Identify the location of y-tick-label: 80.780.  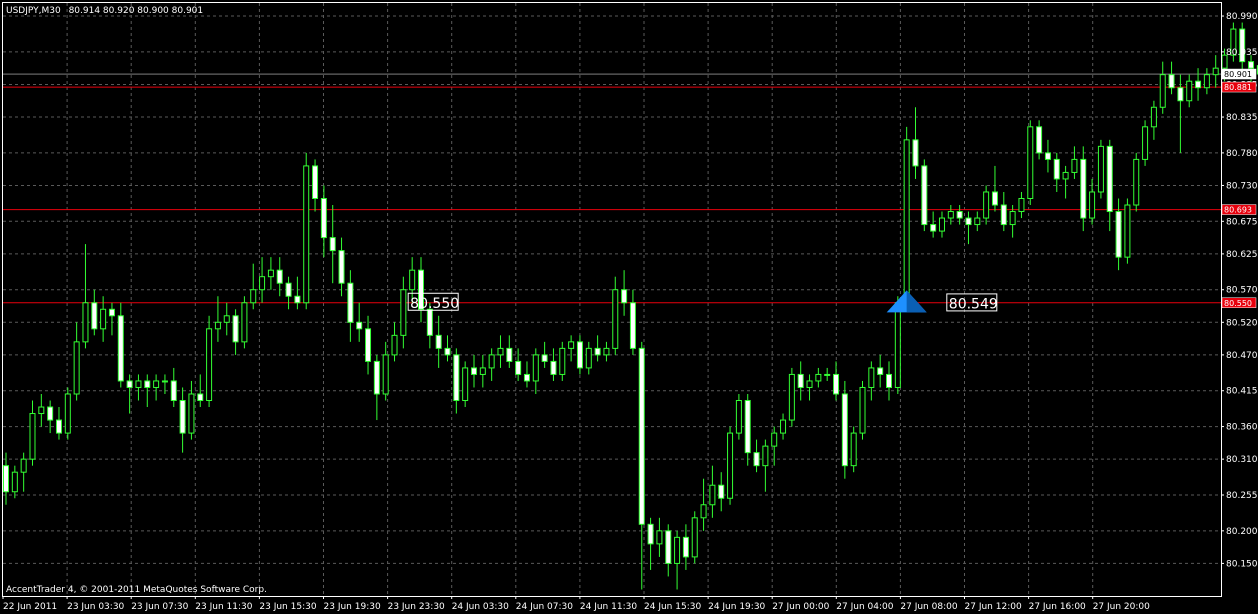
(1242, 154).